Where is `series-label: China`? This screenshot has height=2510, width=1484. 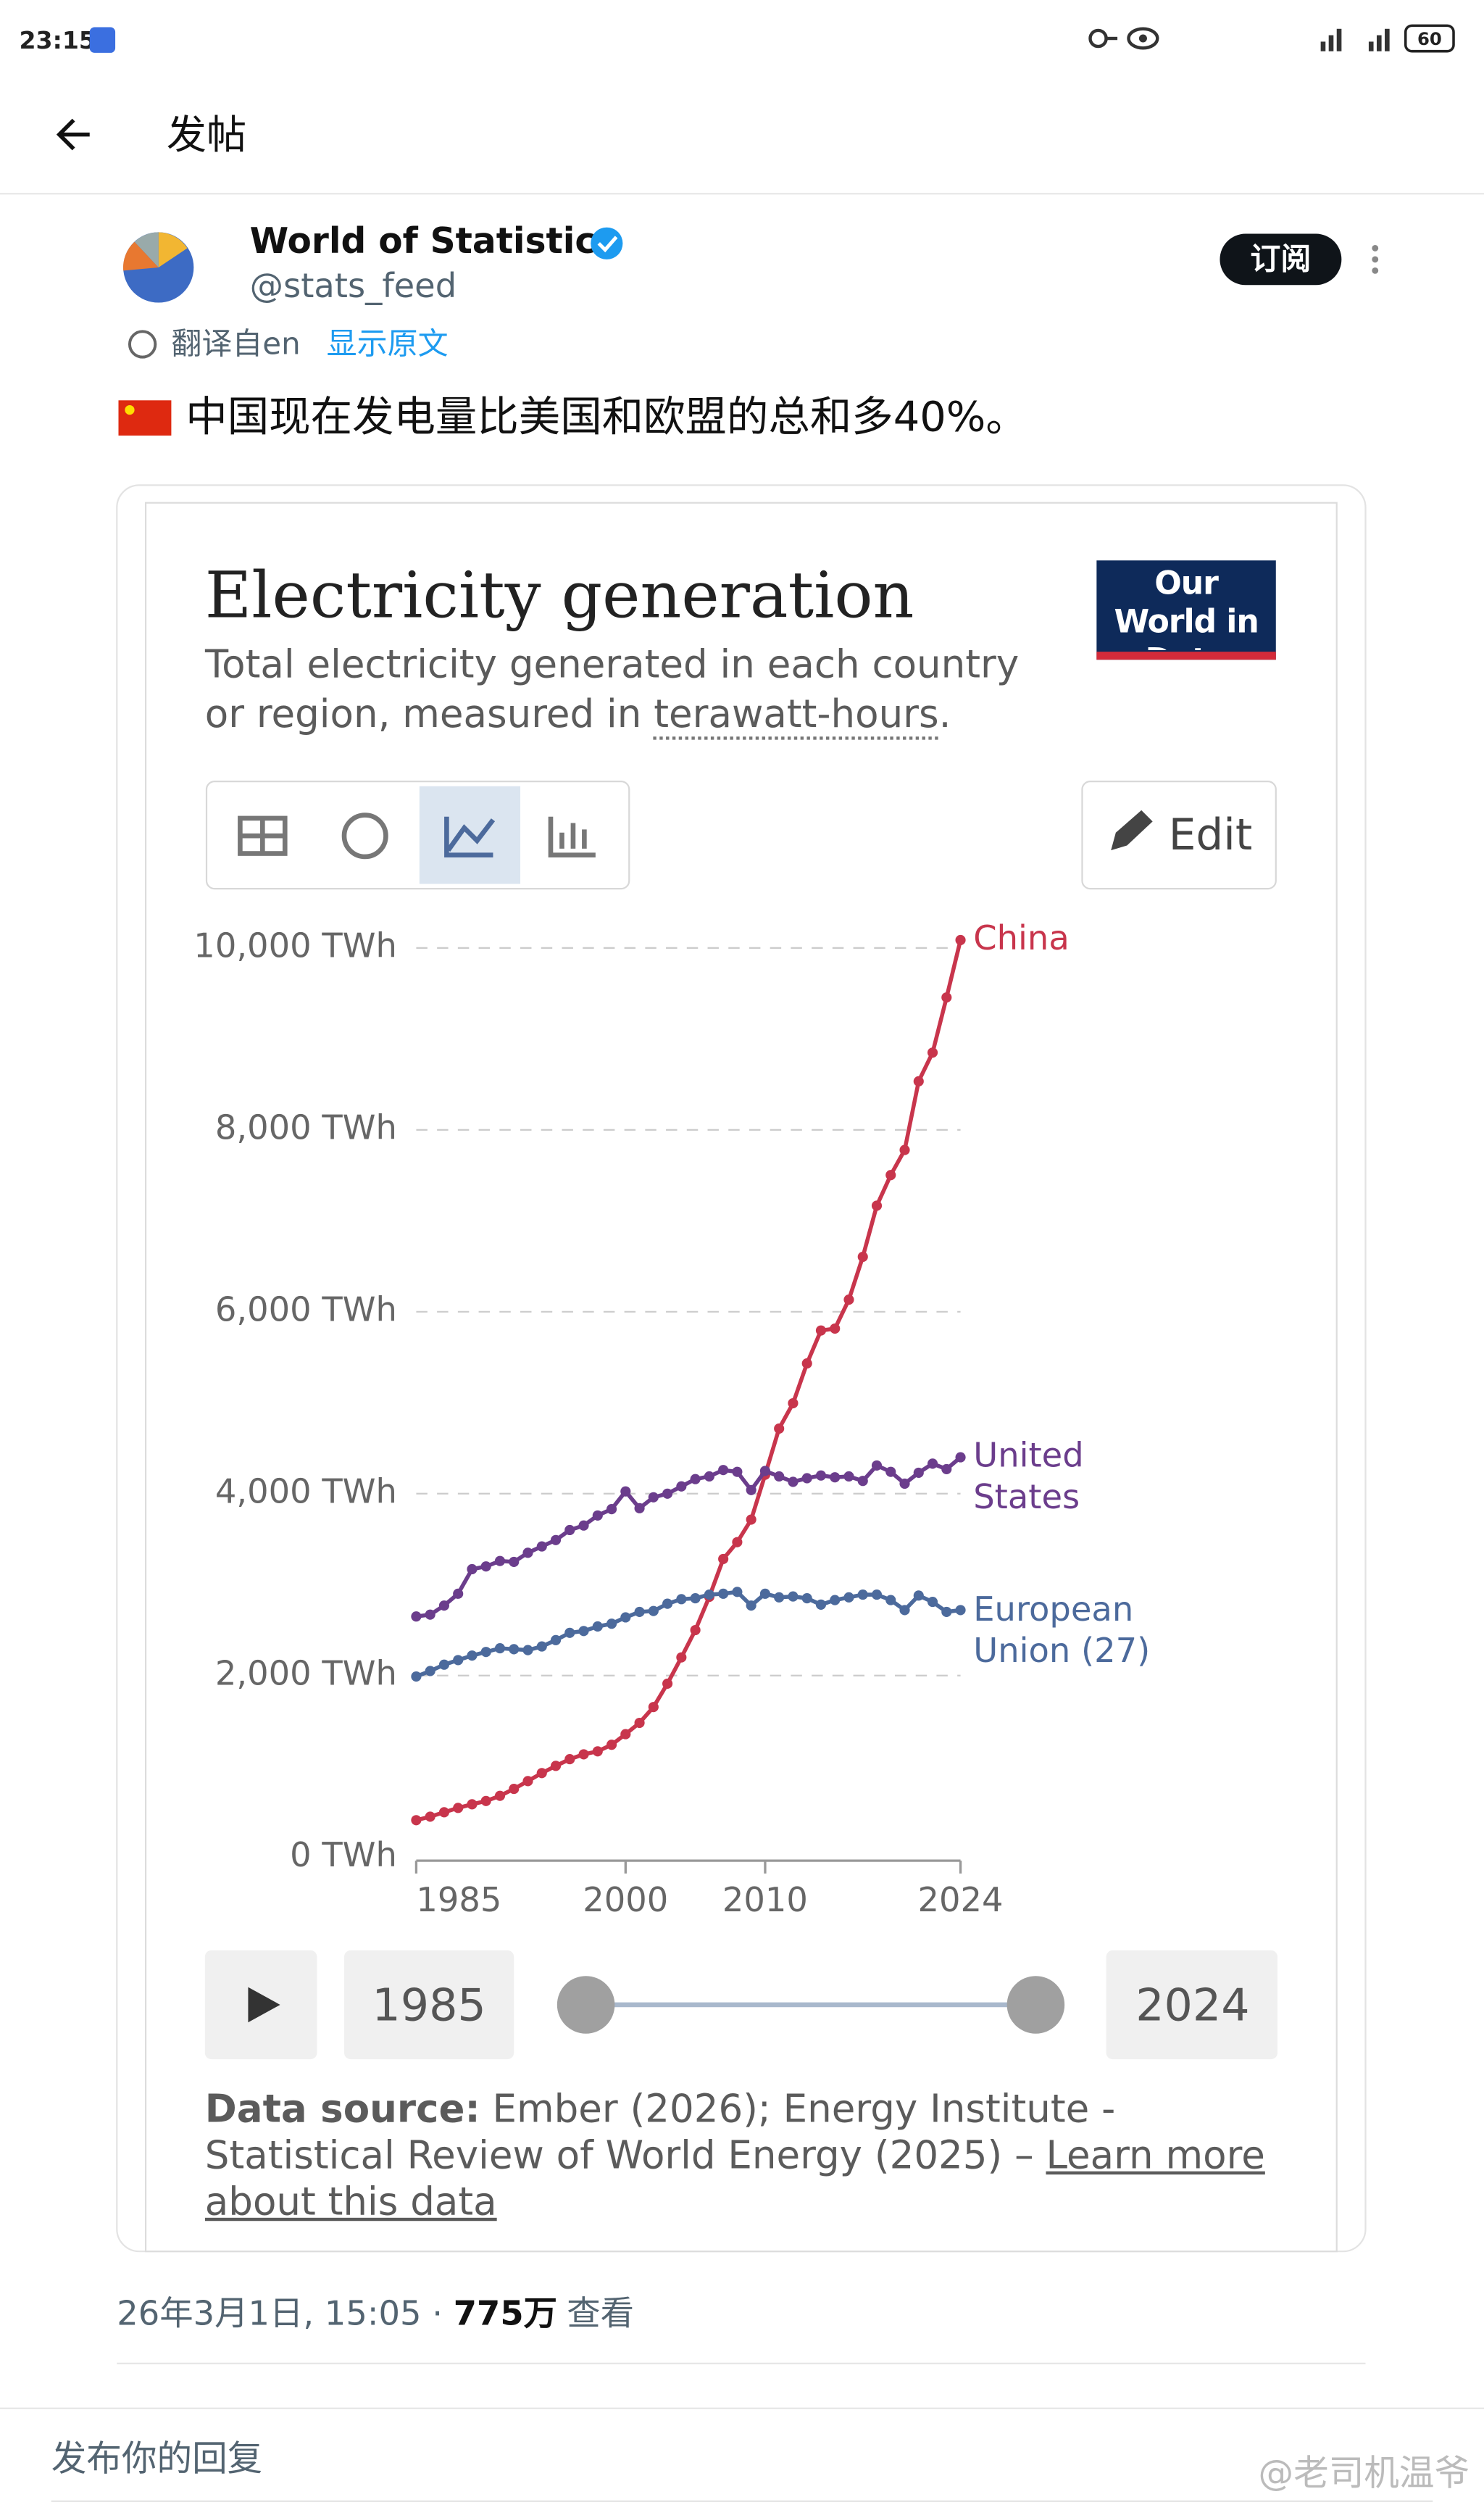 series-label: China is located at coordinates (1022, 938).